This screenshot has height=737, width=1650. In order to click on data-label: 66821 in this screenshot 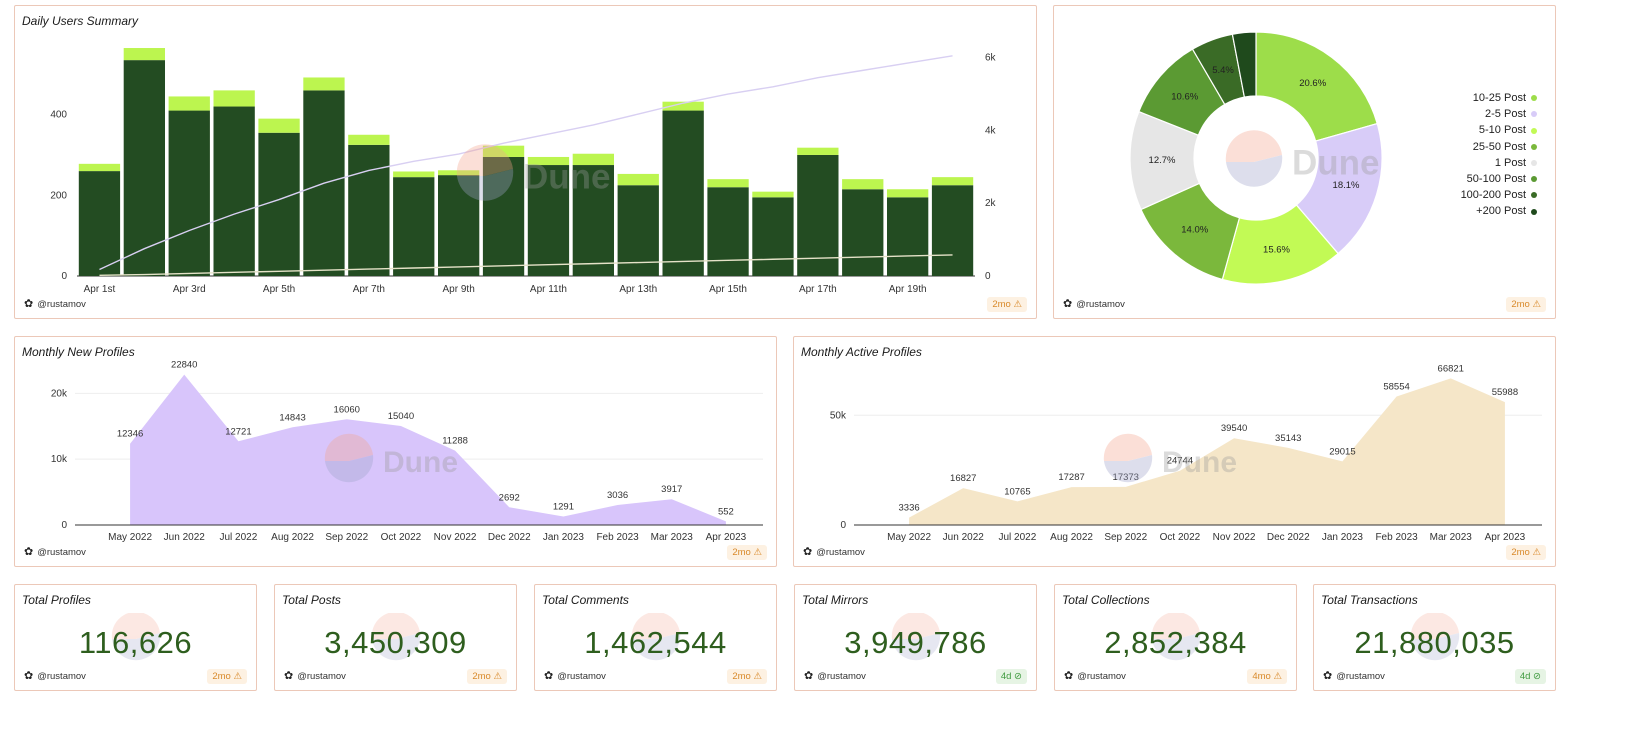, I will do `click(1451, 368)`.